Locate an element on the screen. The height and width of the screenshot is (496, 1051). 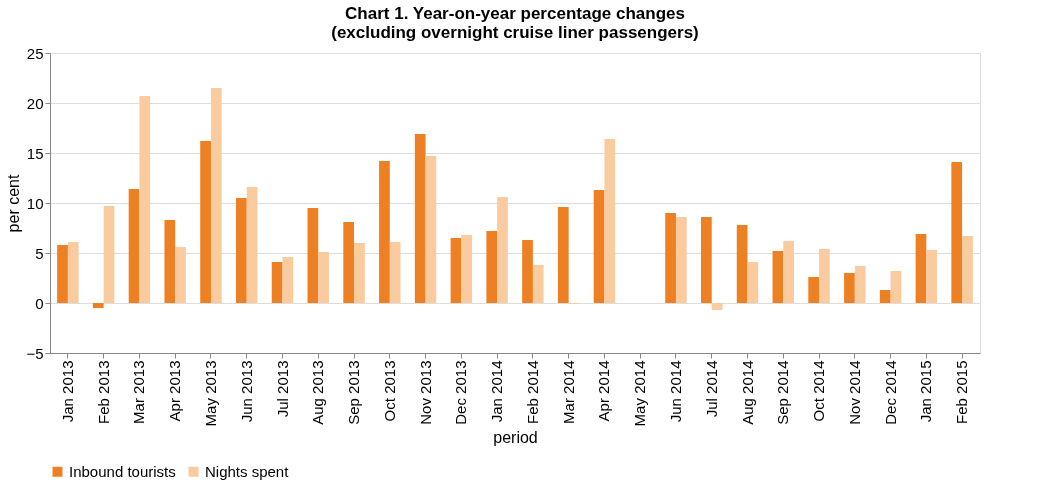
legend-label: Inbound tourists is located at coordinates (122, 471).